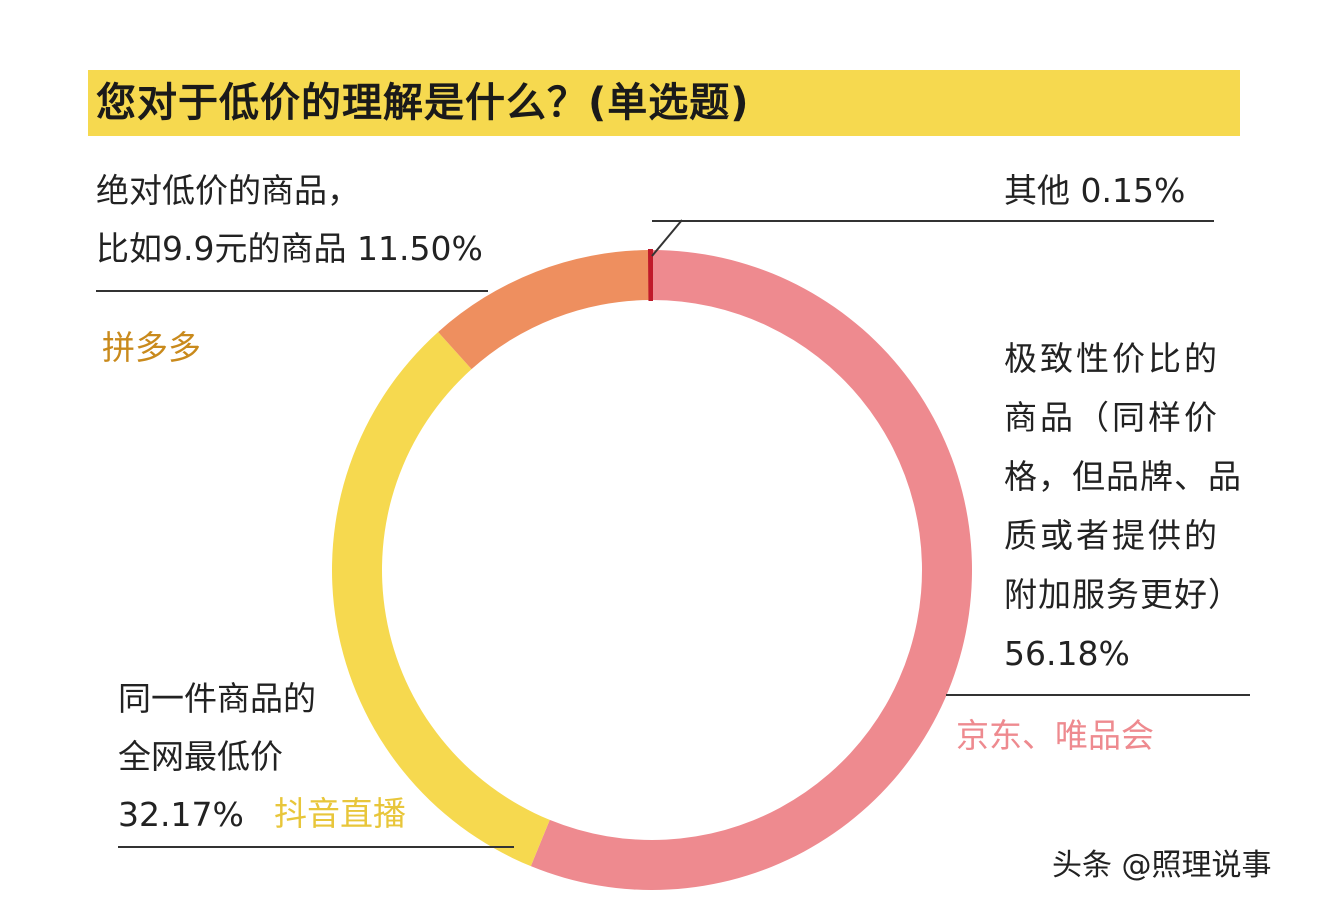  Describe the element at coordinates (151, 347) in the screenshot. I see `platform-pdd: 拼多多` at that location.